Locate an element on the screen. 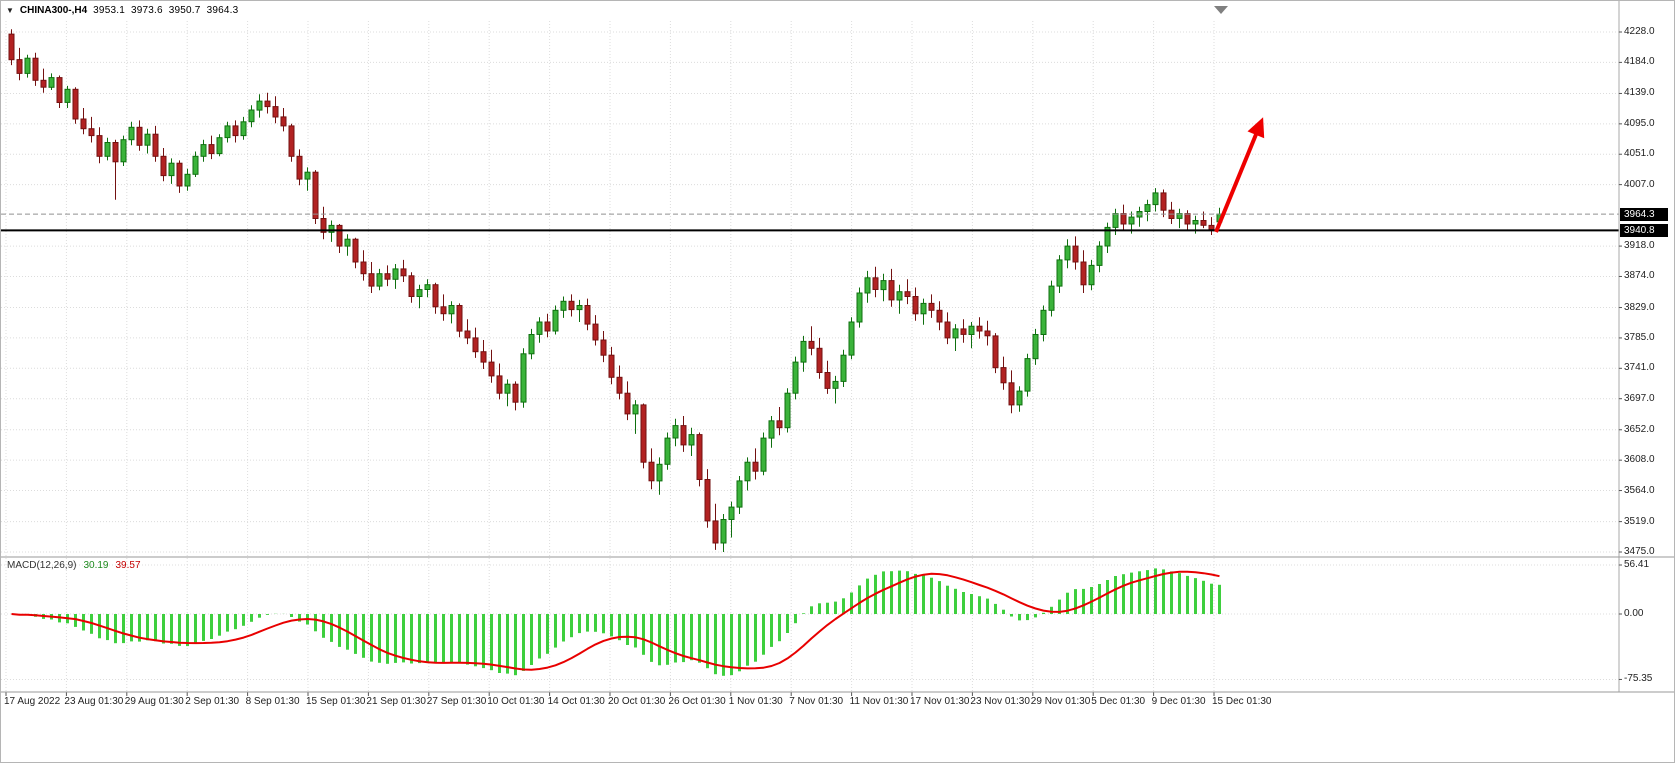  hline-price-badge: 3940.8 is located at coordinates (1644, 230).